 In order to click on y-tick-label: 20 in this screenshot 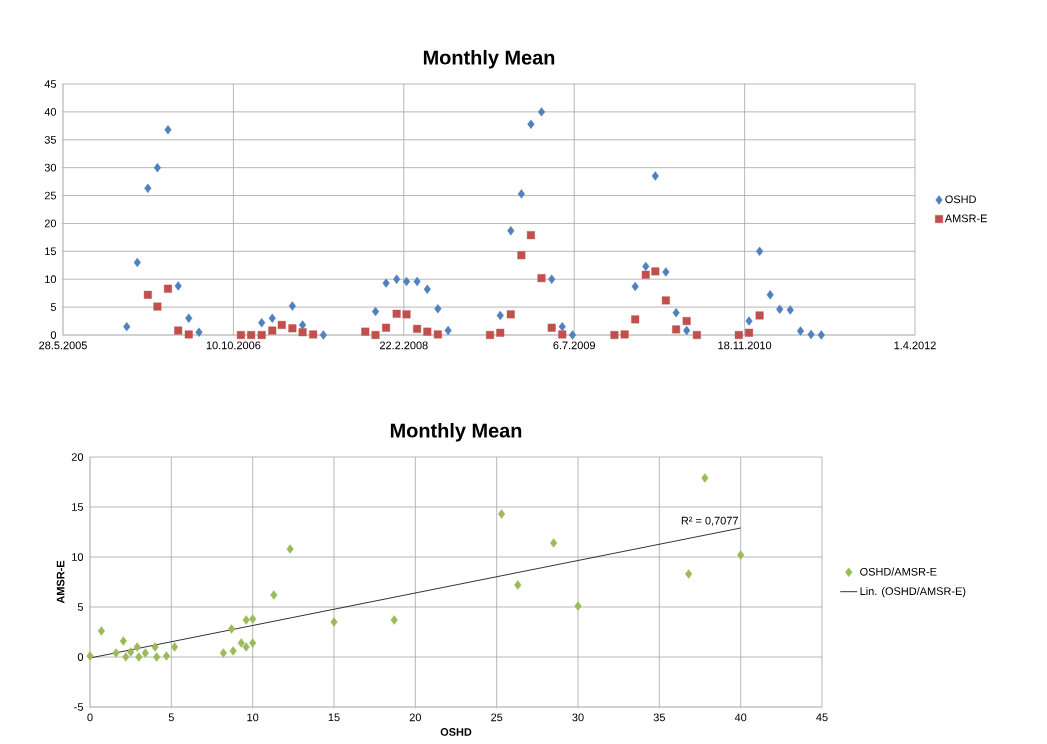, I will do `click(50, 223)`.